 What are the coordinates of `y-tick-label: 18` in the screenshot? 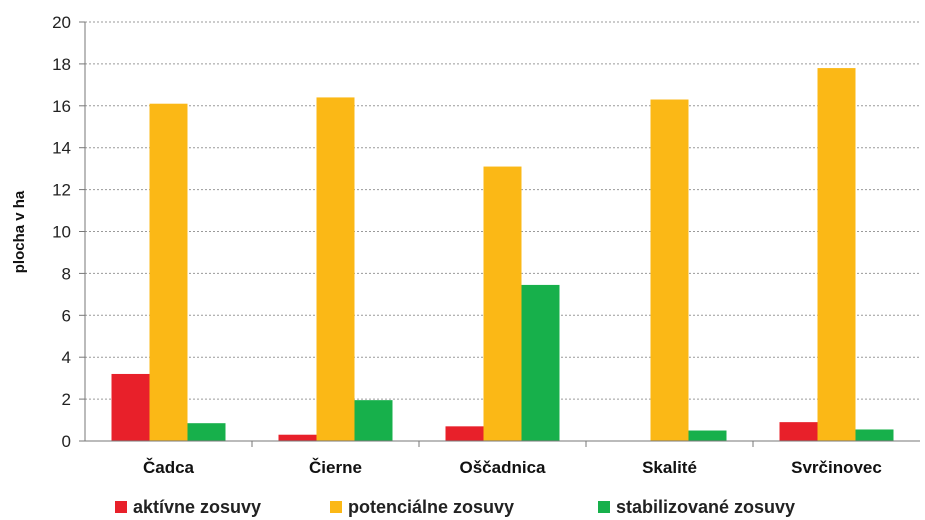 It's located at (61, 64).